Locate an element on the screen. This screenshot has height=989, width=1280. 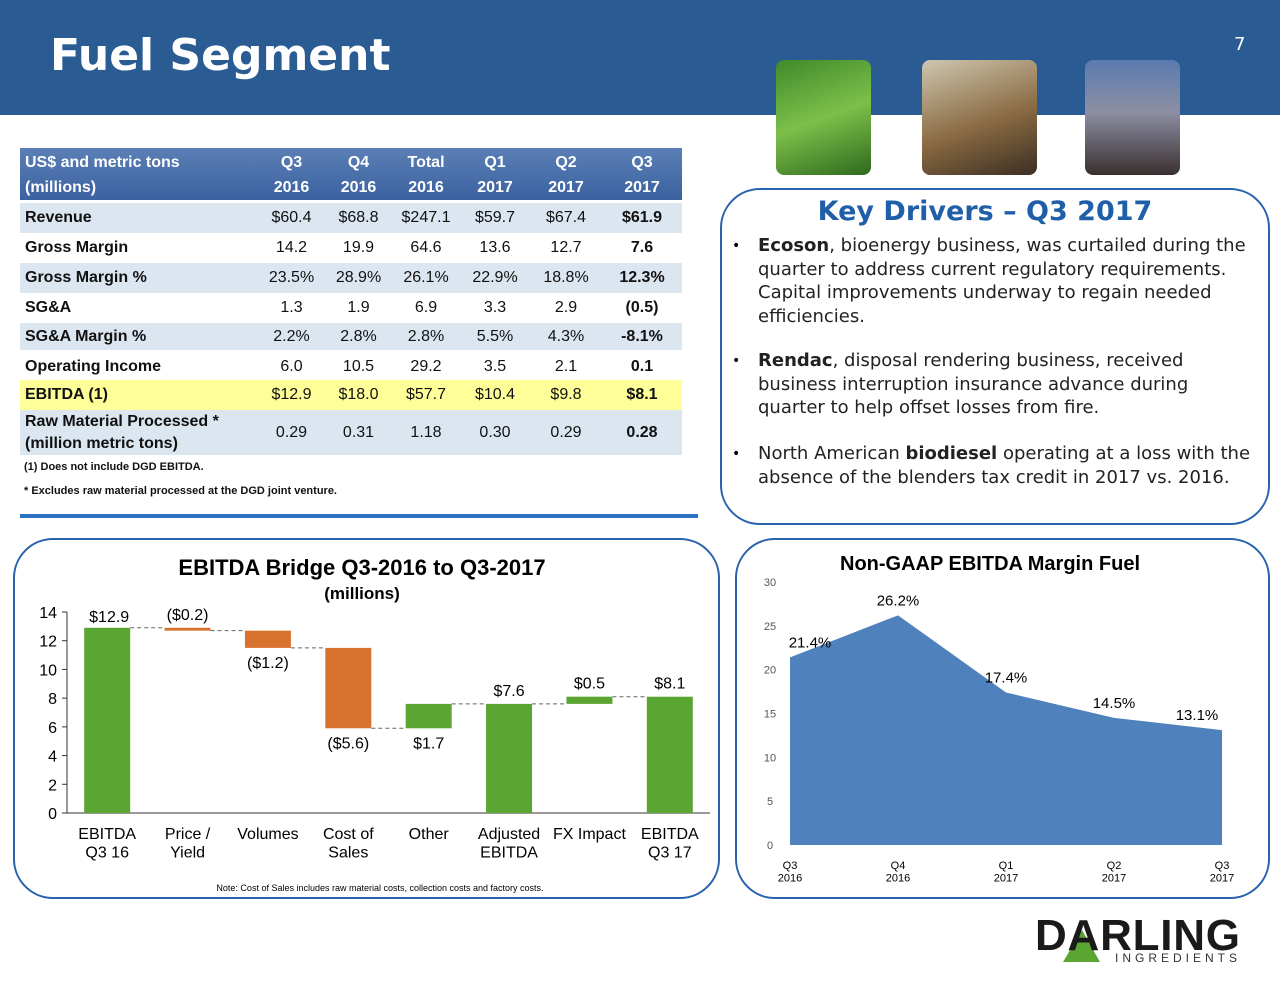
table-cell: $60.4 is located at coordinates (291, 217).